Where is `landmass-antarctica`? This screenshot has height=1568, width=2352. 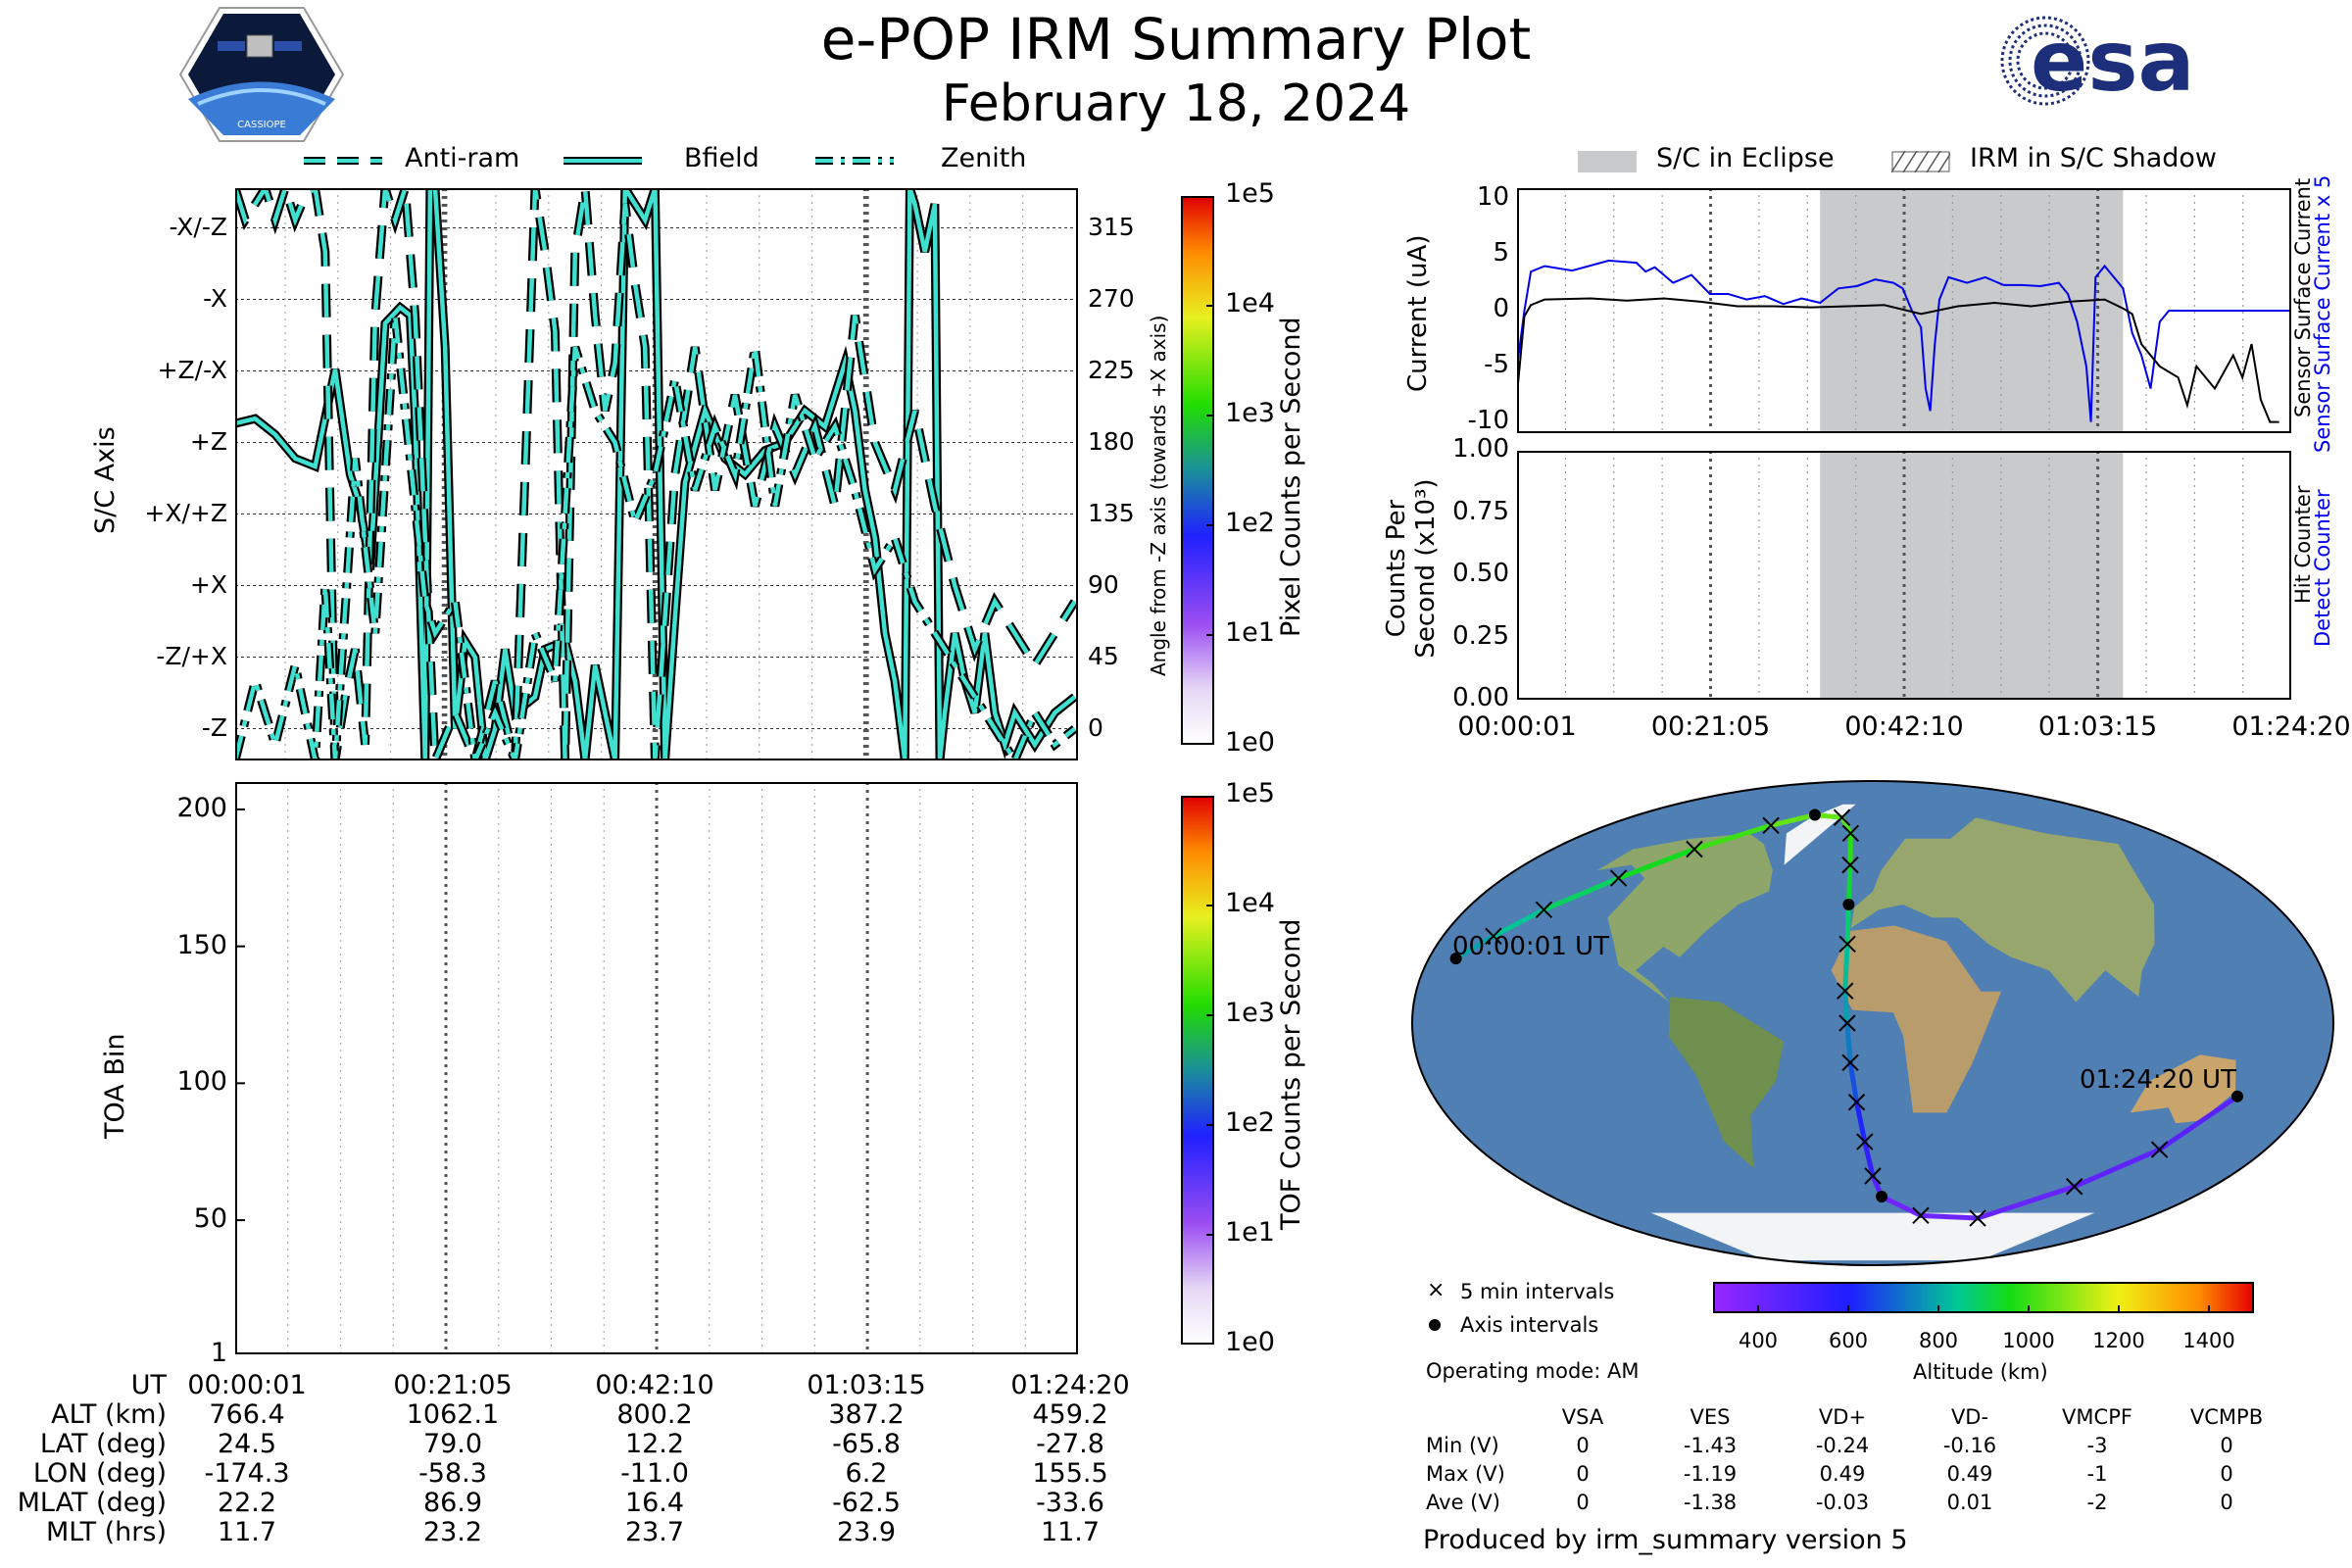 landmass-antarctica is located at coordinates (1872, 1236).